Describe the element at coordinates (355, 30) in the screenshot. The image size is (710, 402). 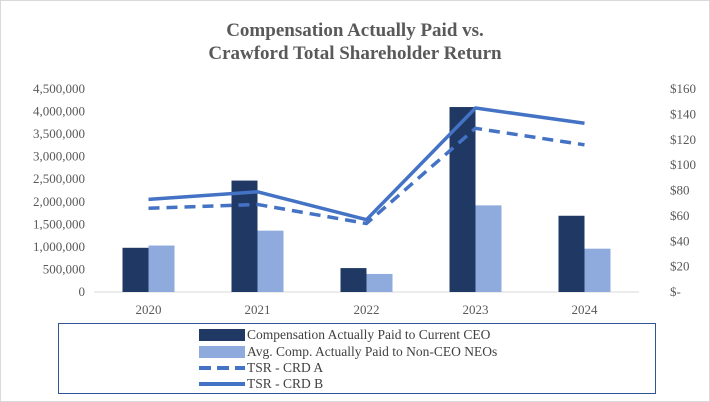
I see `chart-title-line-1: Compensation Actually Paid vs.` at that location.